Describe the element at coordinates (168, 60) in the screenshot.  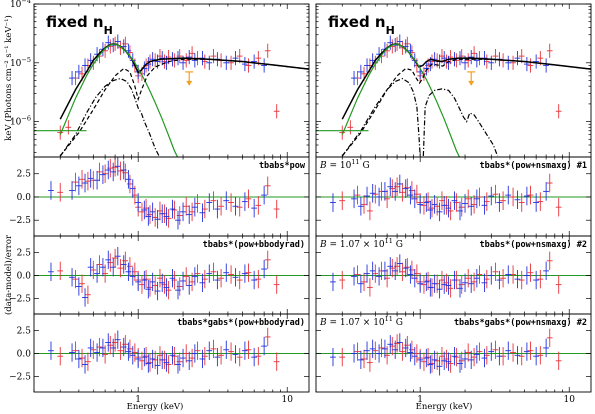
I see `spectrum-left-data-blue-series` at that location.